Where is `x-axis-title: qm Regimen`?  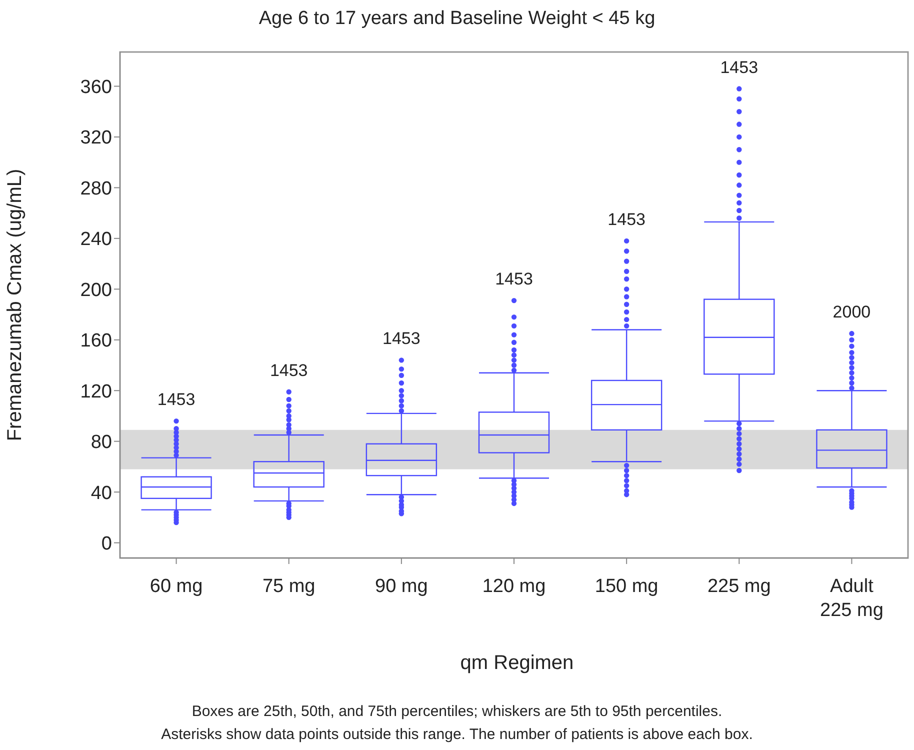
x-axis-title: qm Regimen is located at coordinates (517, 663).